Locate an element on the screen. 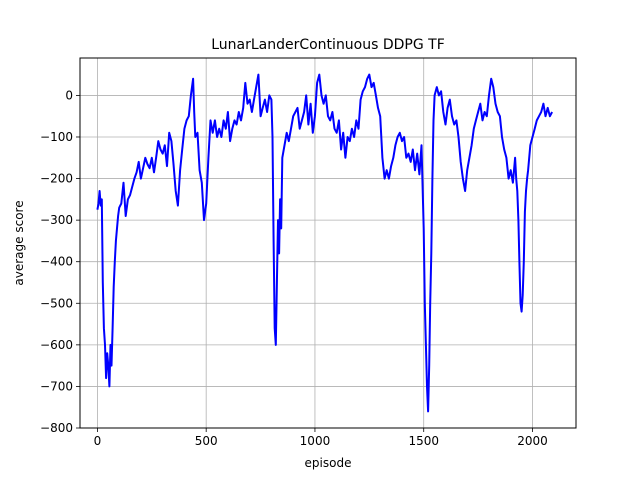  x-axis: 0 500 1000 1500 2000 is located at coordinates (321, 438).